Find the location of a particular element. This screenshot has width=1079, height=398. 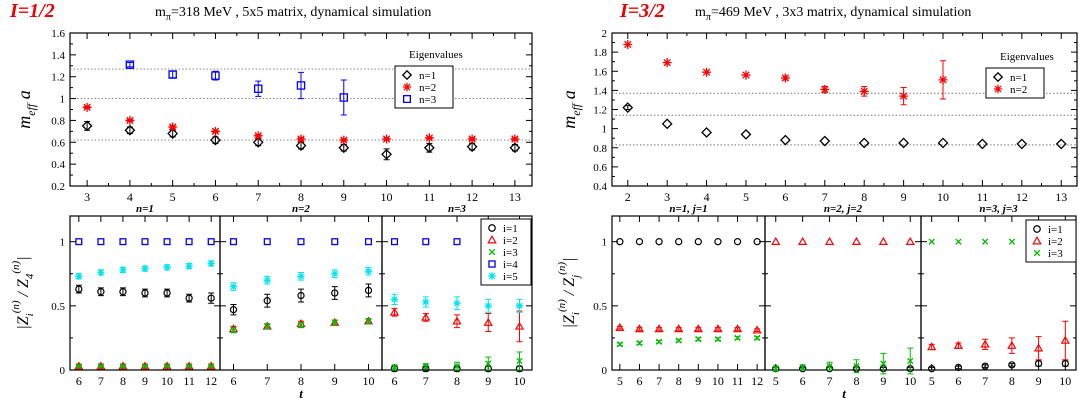

top-right-ylabel: meff a is located at coordinates (571, 109).